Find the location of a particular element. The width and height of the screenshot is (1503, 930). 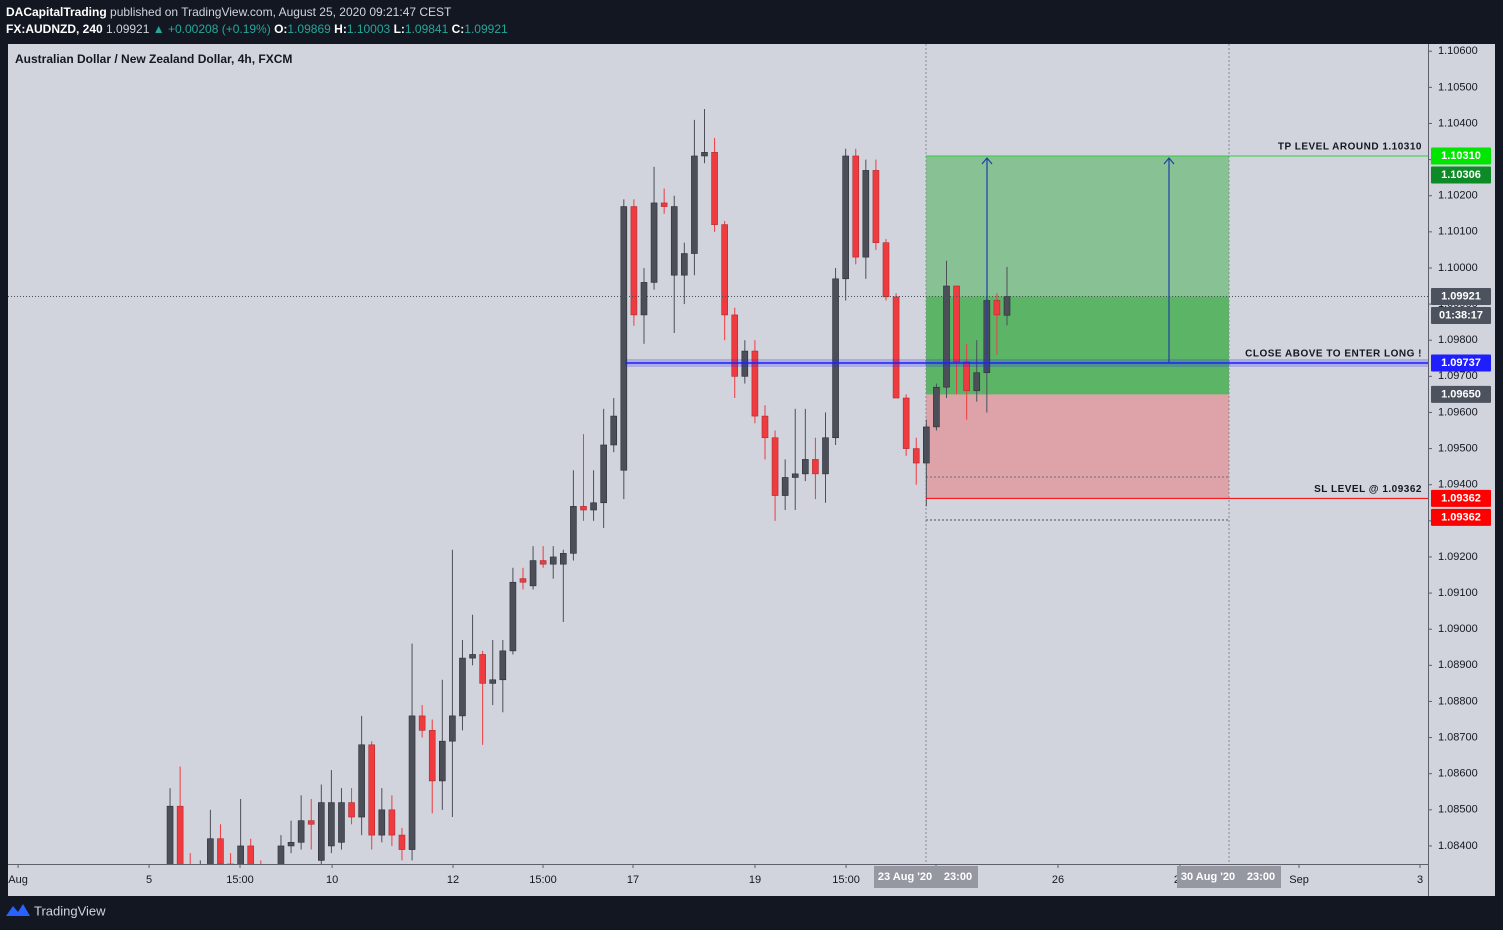

change: ▲ +0.00208 (+0.19%) is located at coordinates (212, 29).